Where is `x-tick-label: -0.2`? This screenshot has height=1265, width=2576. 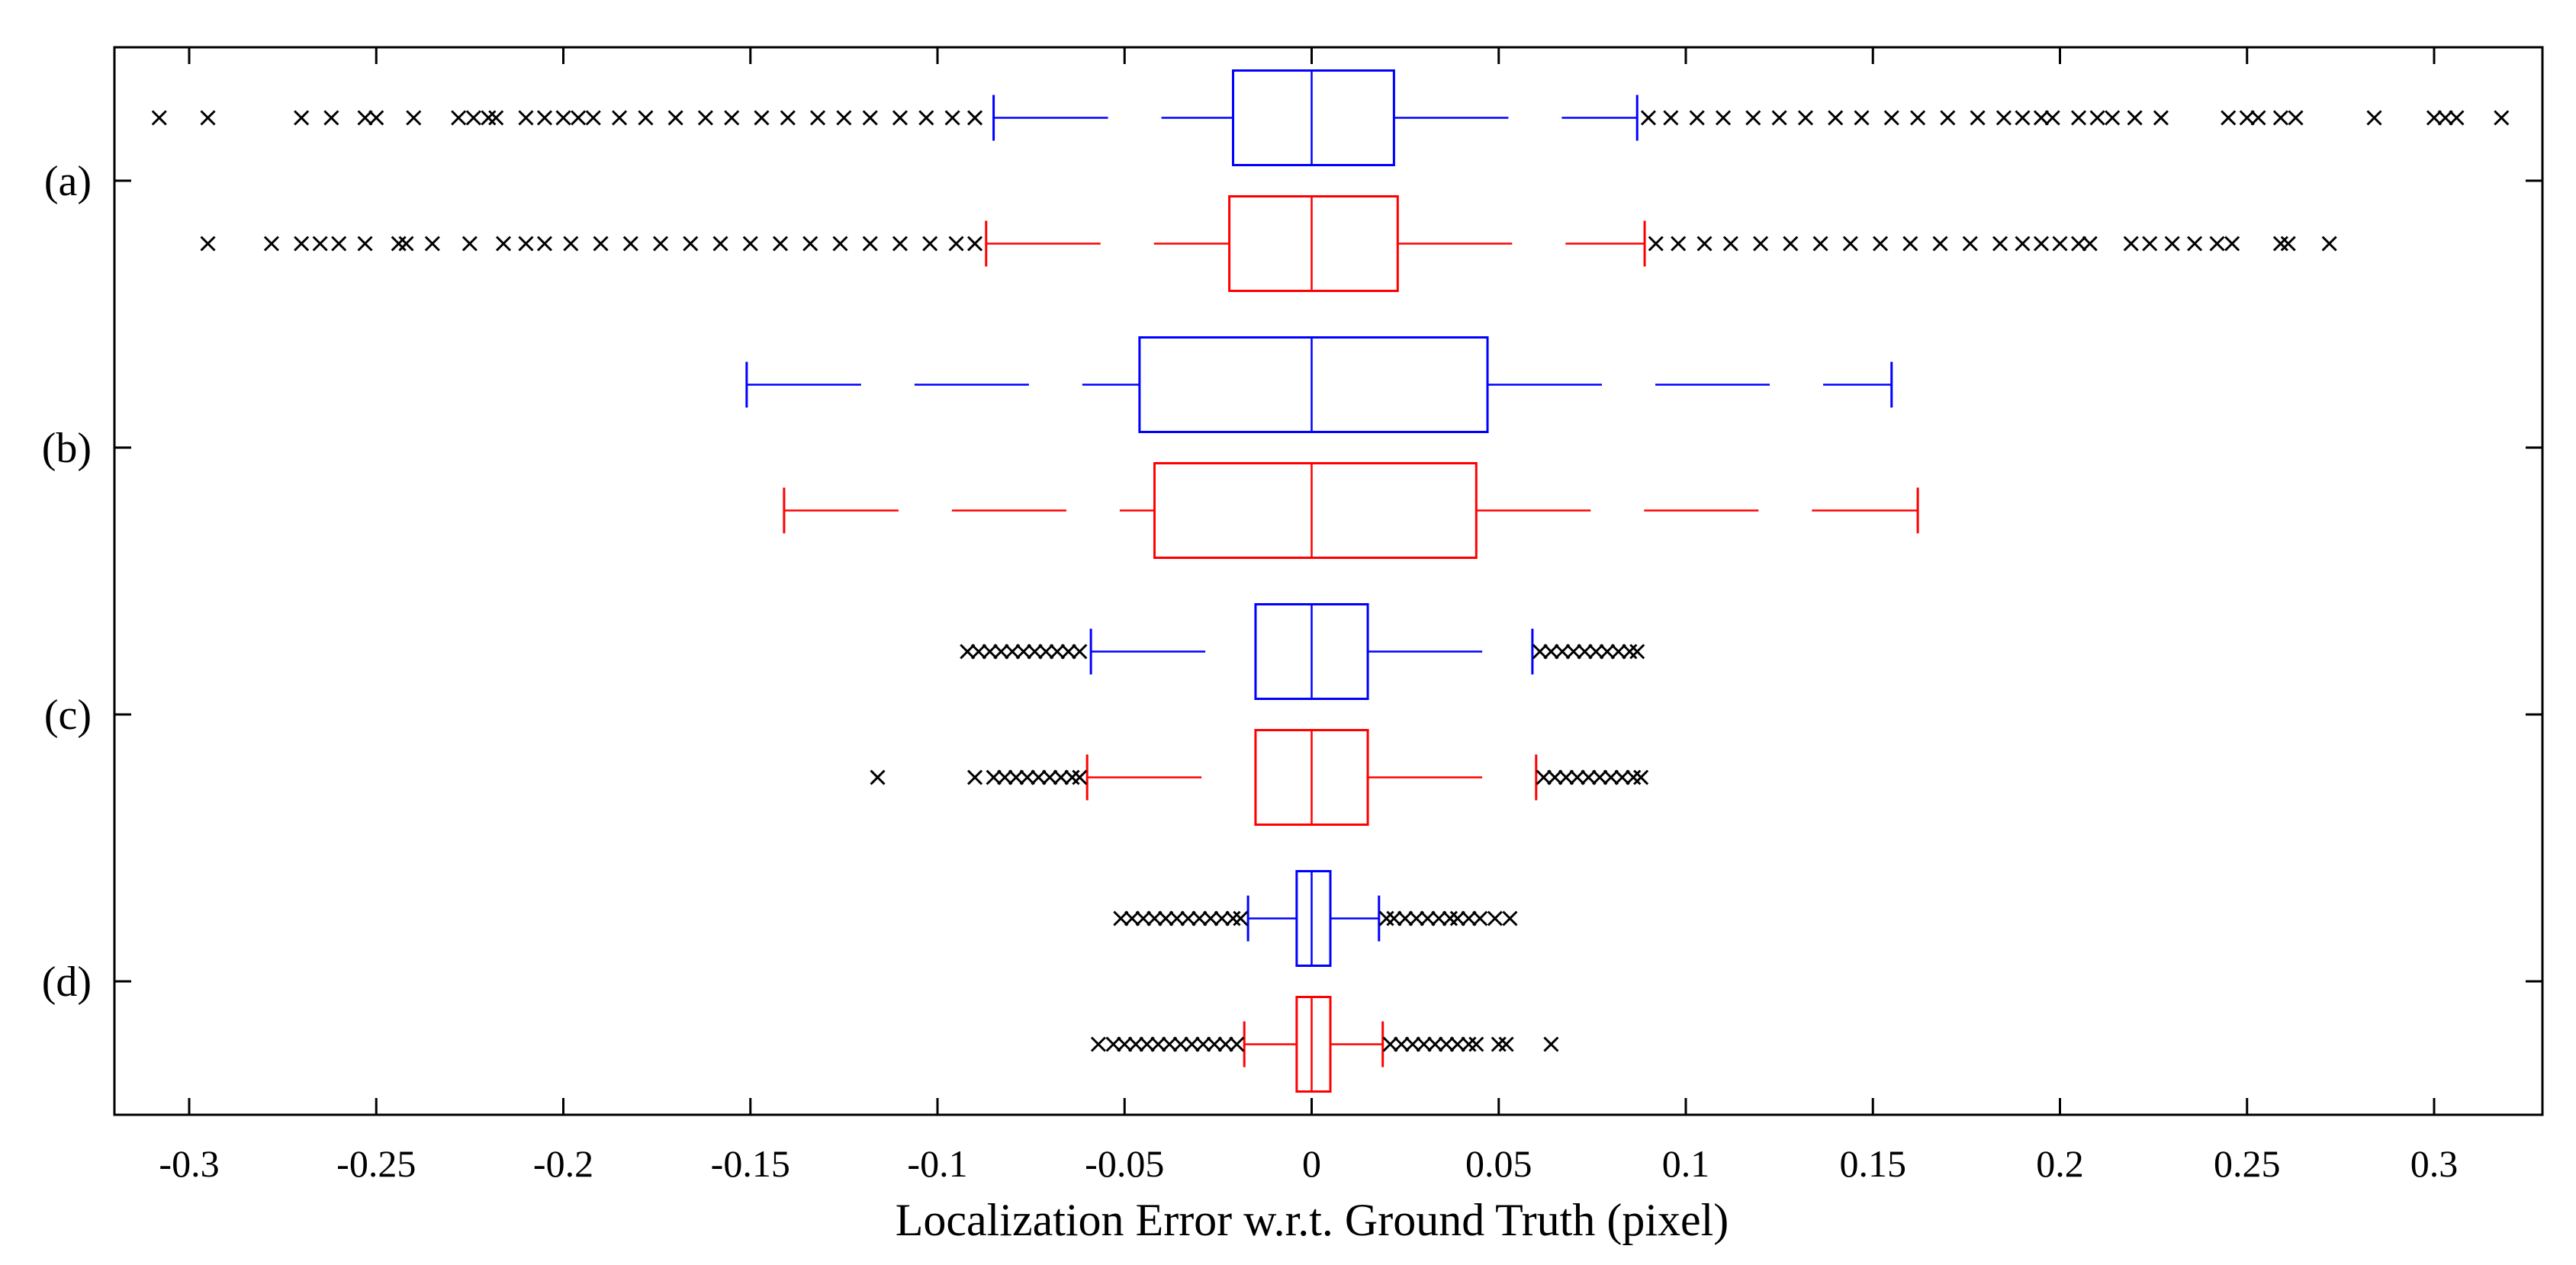
x-tick-label: -0.2 is located at coordinates (563, 1163).